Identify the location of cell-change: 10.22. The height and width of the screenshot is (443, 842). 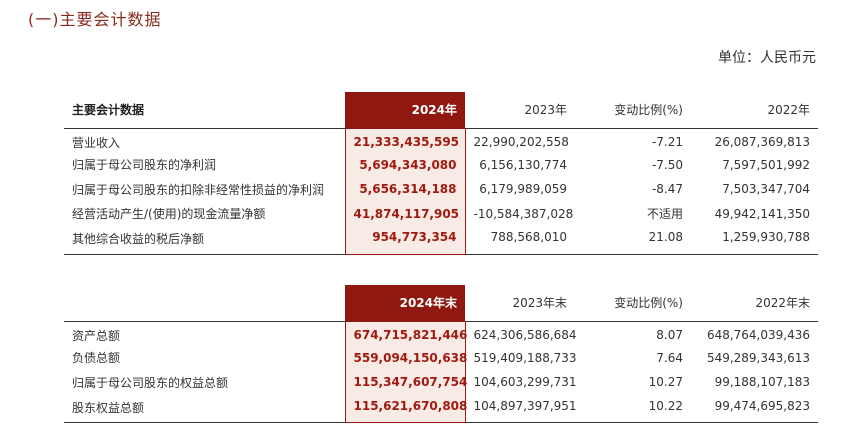
(633, 408).